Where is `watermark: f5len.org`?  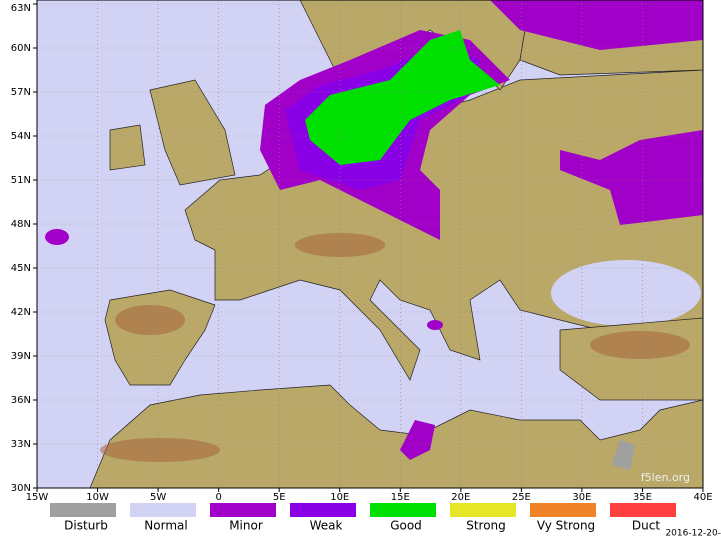 watermark: f5len.org is located at coordinates (665, 477).